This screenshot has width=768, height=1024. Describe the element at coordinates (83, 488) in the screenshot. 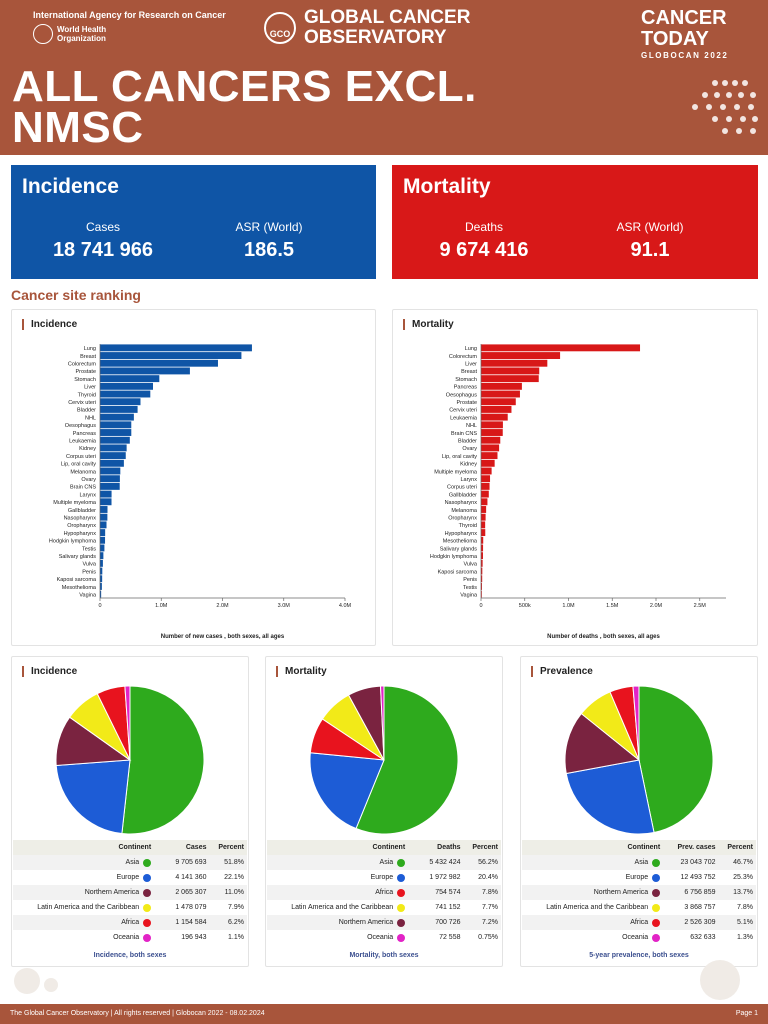

I see `bar-category-label: Brain CNS` at that location.